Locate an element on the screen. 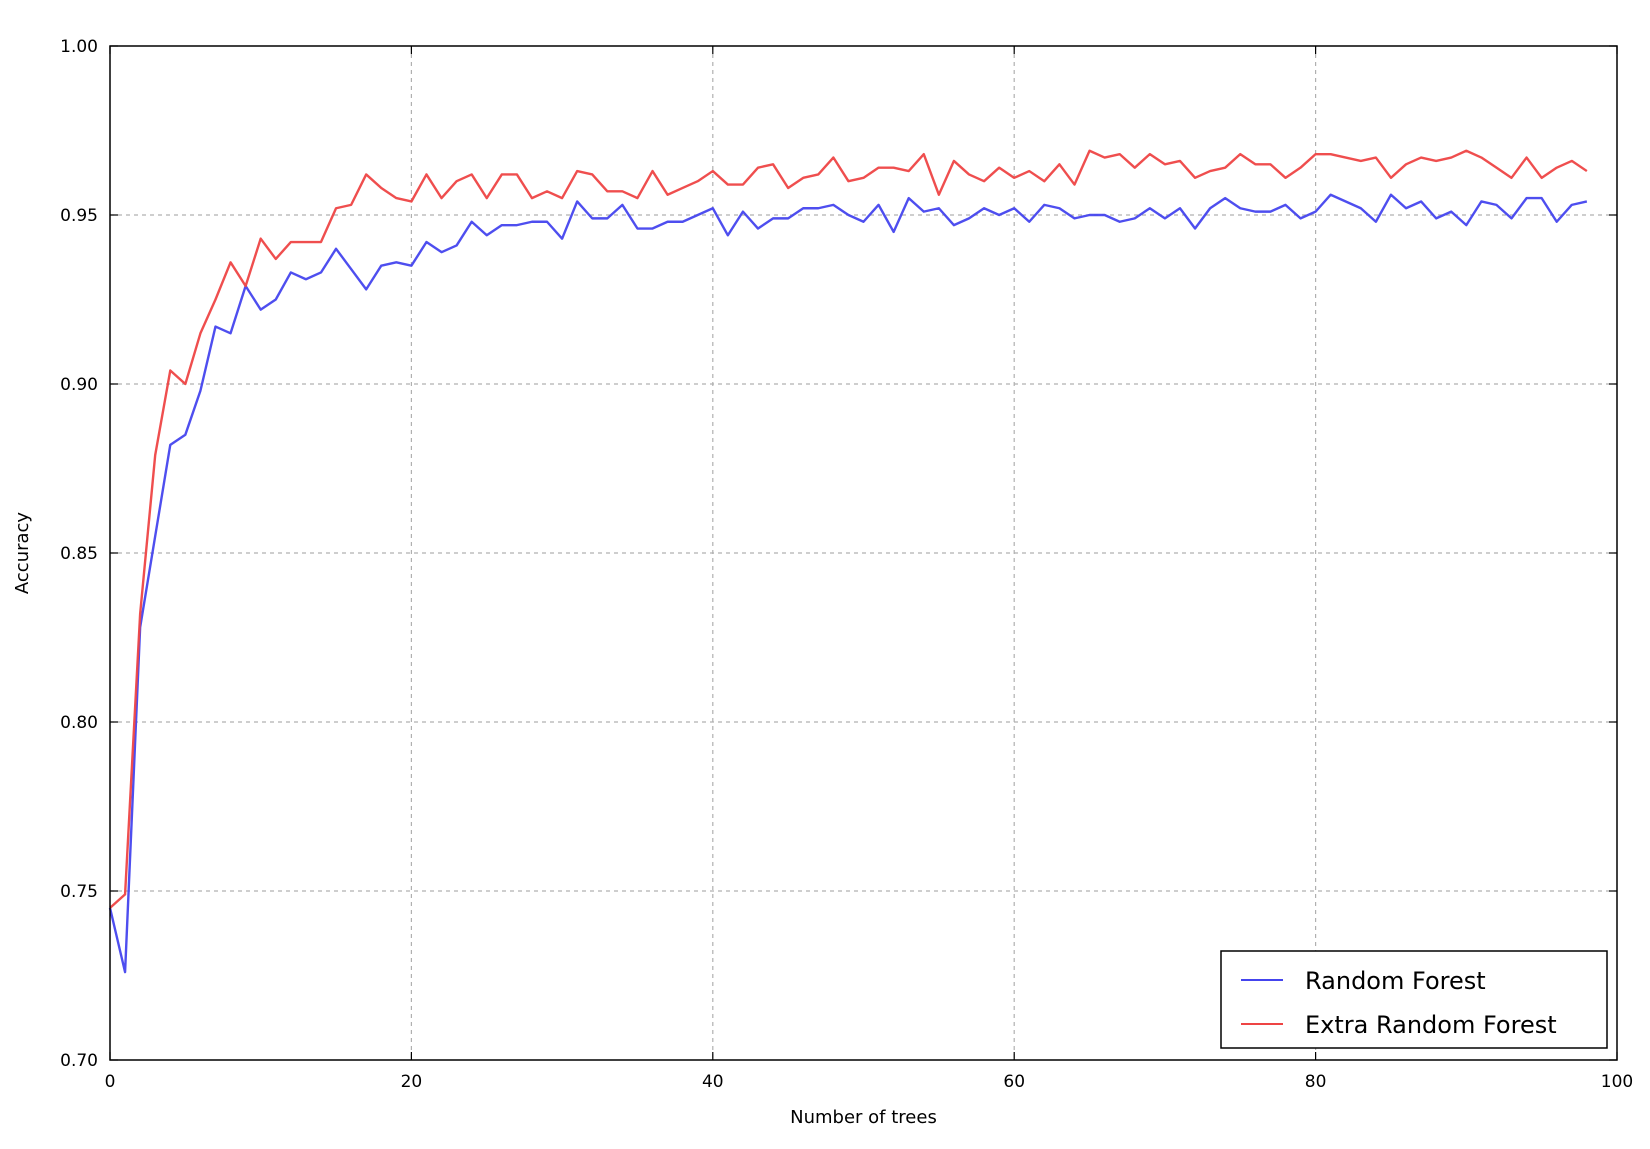  x-tick-label: 0 is located at coordinates (110, 1082).